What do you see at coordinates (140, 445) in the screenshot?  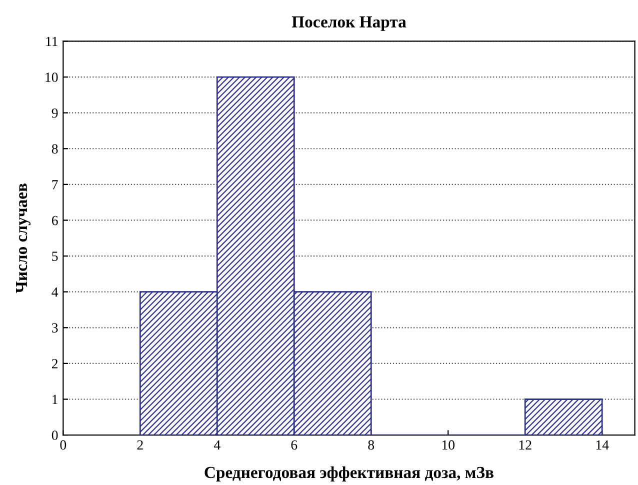 I see `x-tick-label: 2` at bounding box center [140, 445].